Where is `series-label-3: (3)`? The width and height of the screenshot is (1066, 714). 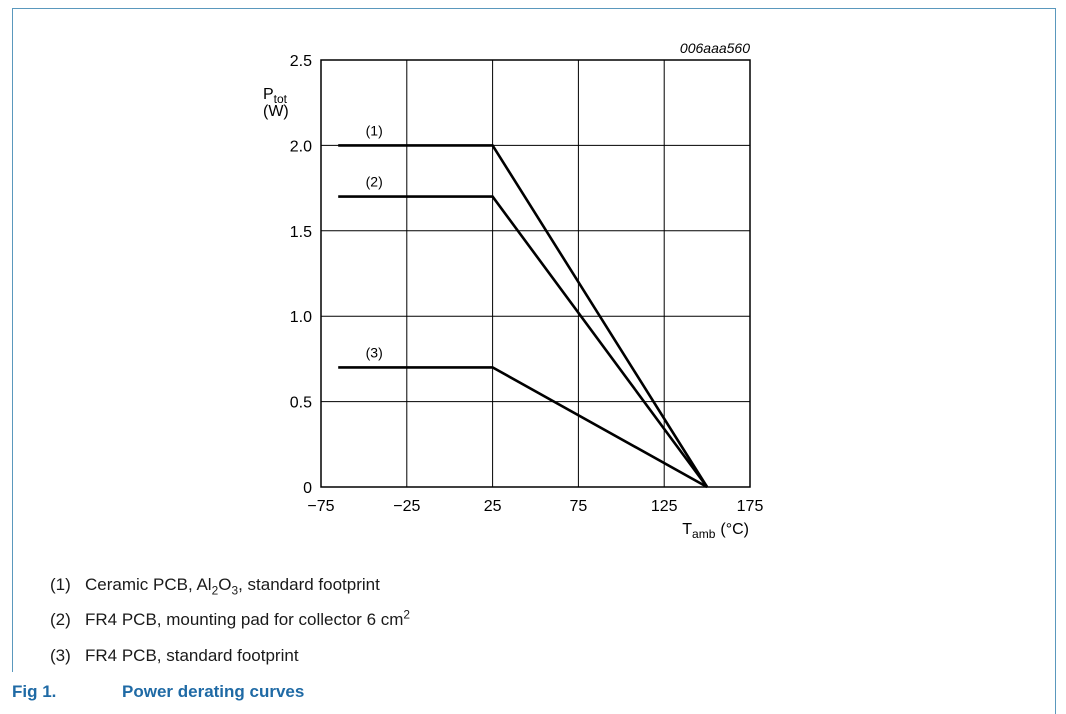
series-label-3: (3) is located at coordinates (374, 352).